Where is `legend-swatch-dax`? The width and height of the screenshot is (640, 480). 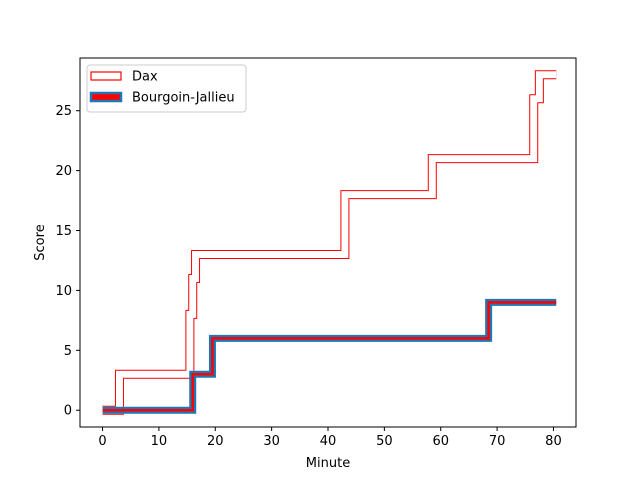 legend-swatch-dax is located at coordinates (106, 76).